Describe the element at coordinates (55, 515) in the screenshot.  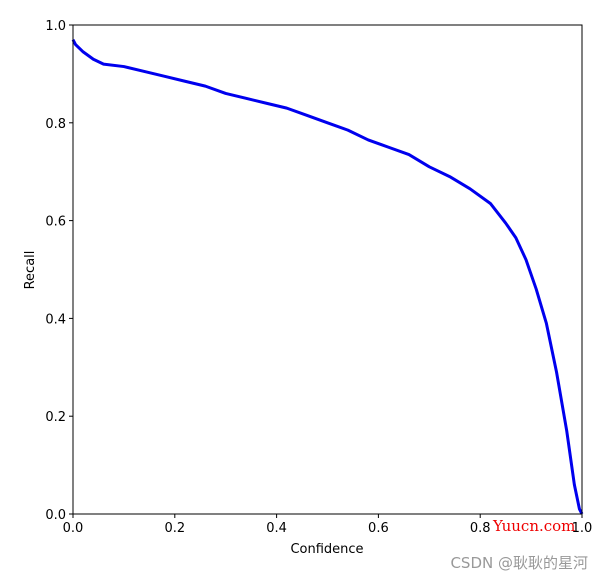
I see `y-tick-label: 0.0` at that location.